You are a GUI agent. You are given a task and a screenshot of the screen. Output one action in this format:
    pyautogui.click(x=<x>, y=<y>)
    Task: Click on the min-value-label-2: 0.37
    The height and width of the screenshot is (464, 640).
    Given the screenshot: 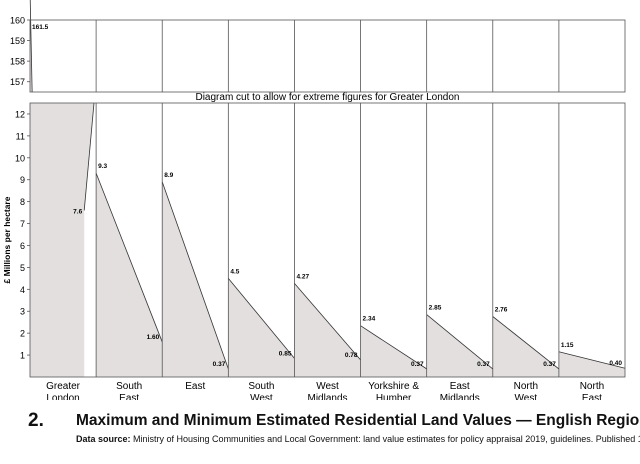 What is the action you would take?
    pyautogui.click(x=219, y=364)
    